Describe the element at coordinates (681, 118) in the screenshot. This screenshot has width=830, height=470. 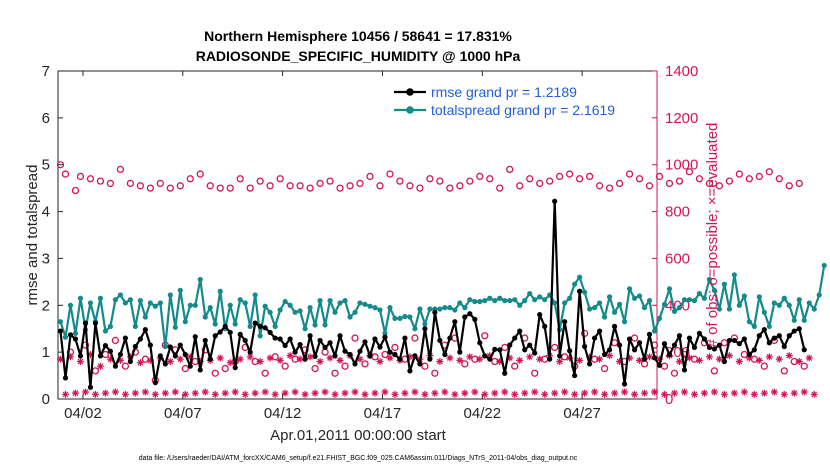
I see `right-tick-label: 1200` at that location.